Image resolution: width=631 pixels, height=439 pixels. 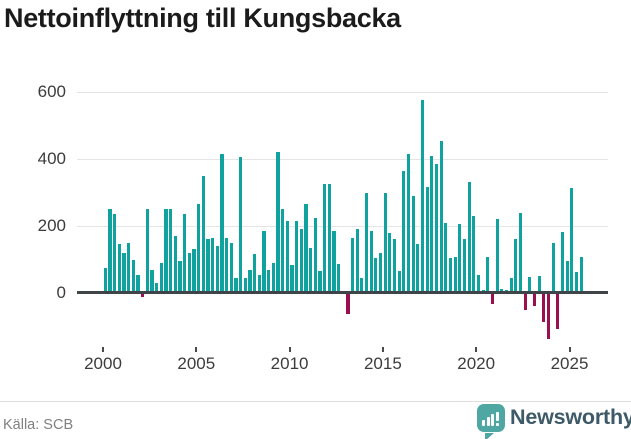 What do you see at coordinates (196, 349) in the screenshot?
I see `x-axis-tick-2005` at bounding box center [196, 349].